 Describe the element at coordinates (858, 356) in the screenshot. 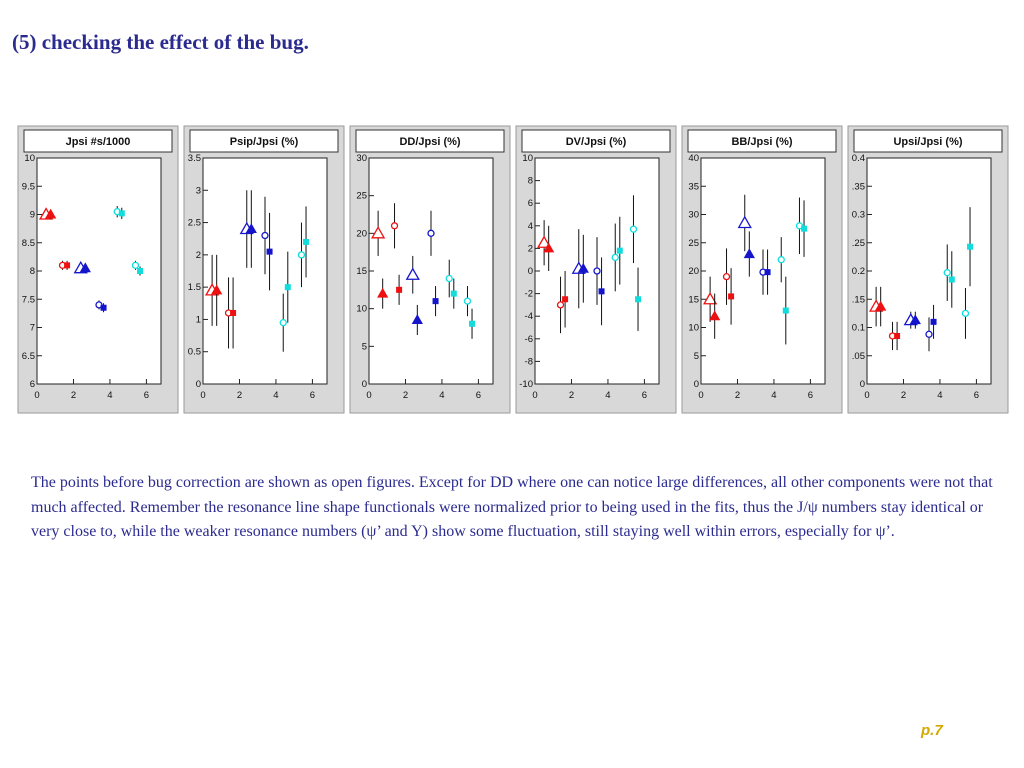

I see `y-tick-label: .05` at that location.